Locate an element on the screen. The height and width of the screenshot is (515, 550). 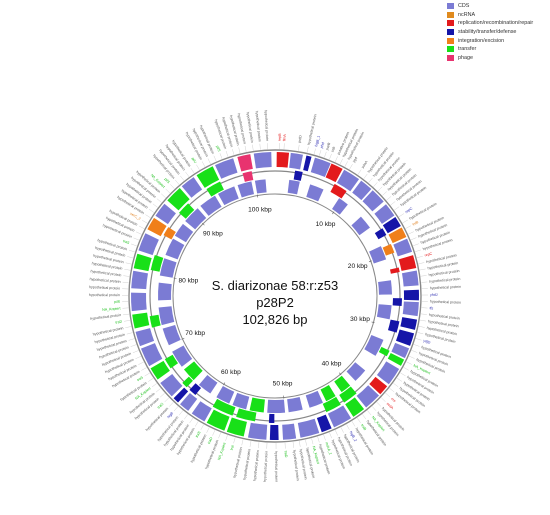
gene-label: traD is located at coordinates (119, 322).